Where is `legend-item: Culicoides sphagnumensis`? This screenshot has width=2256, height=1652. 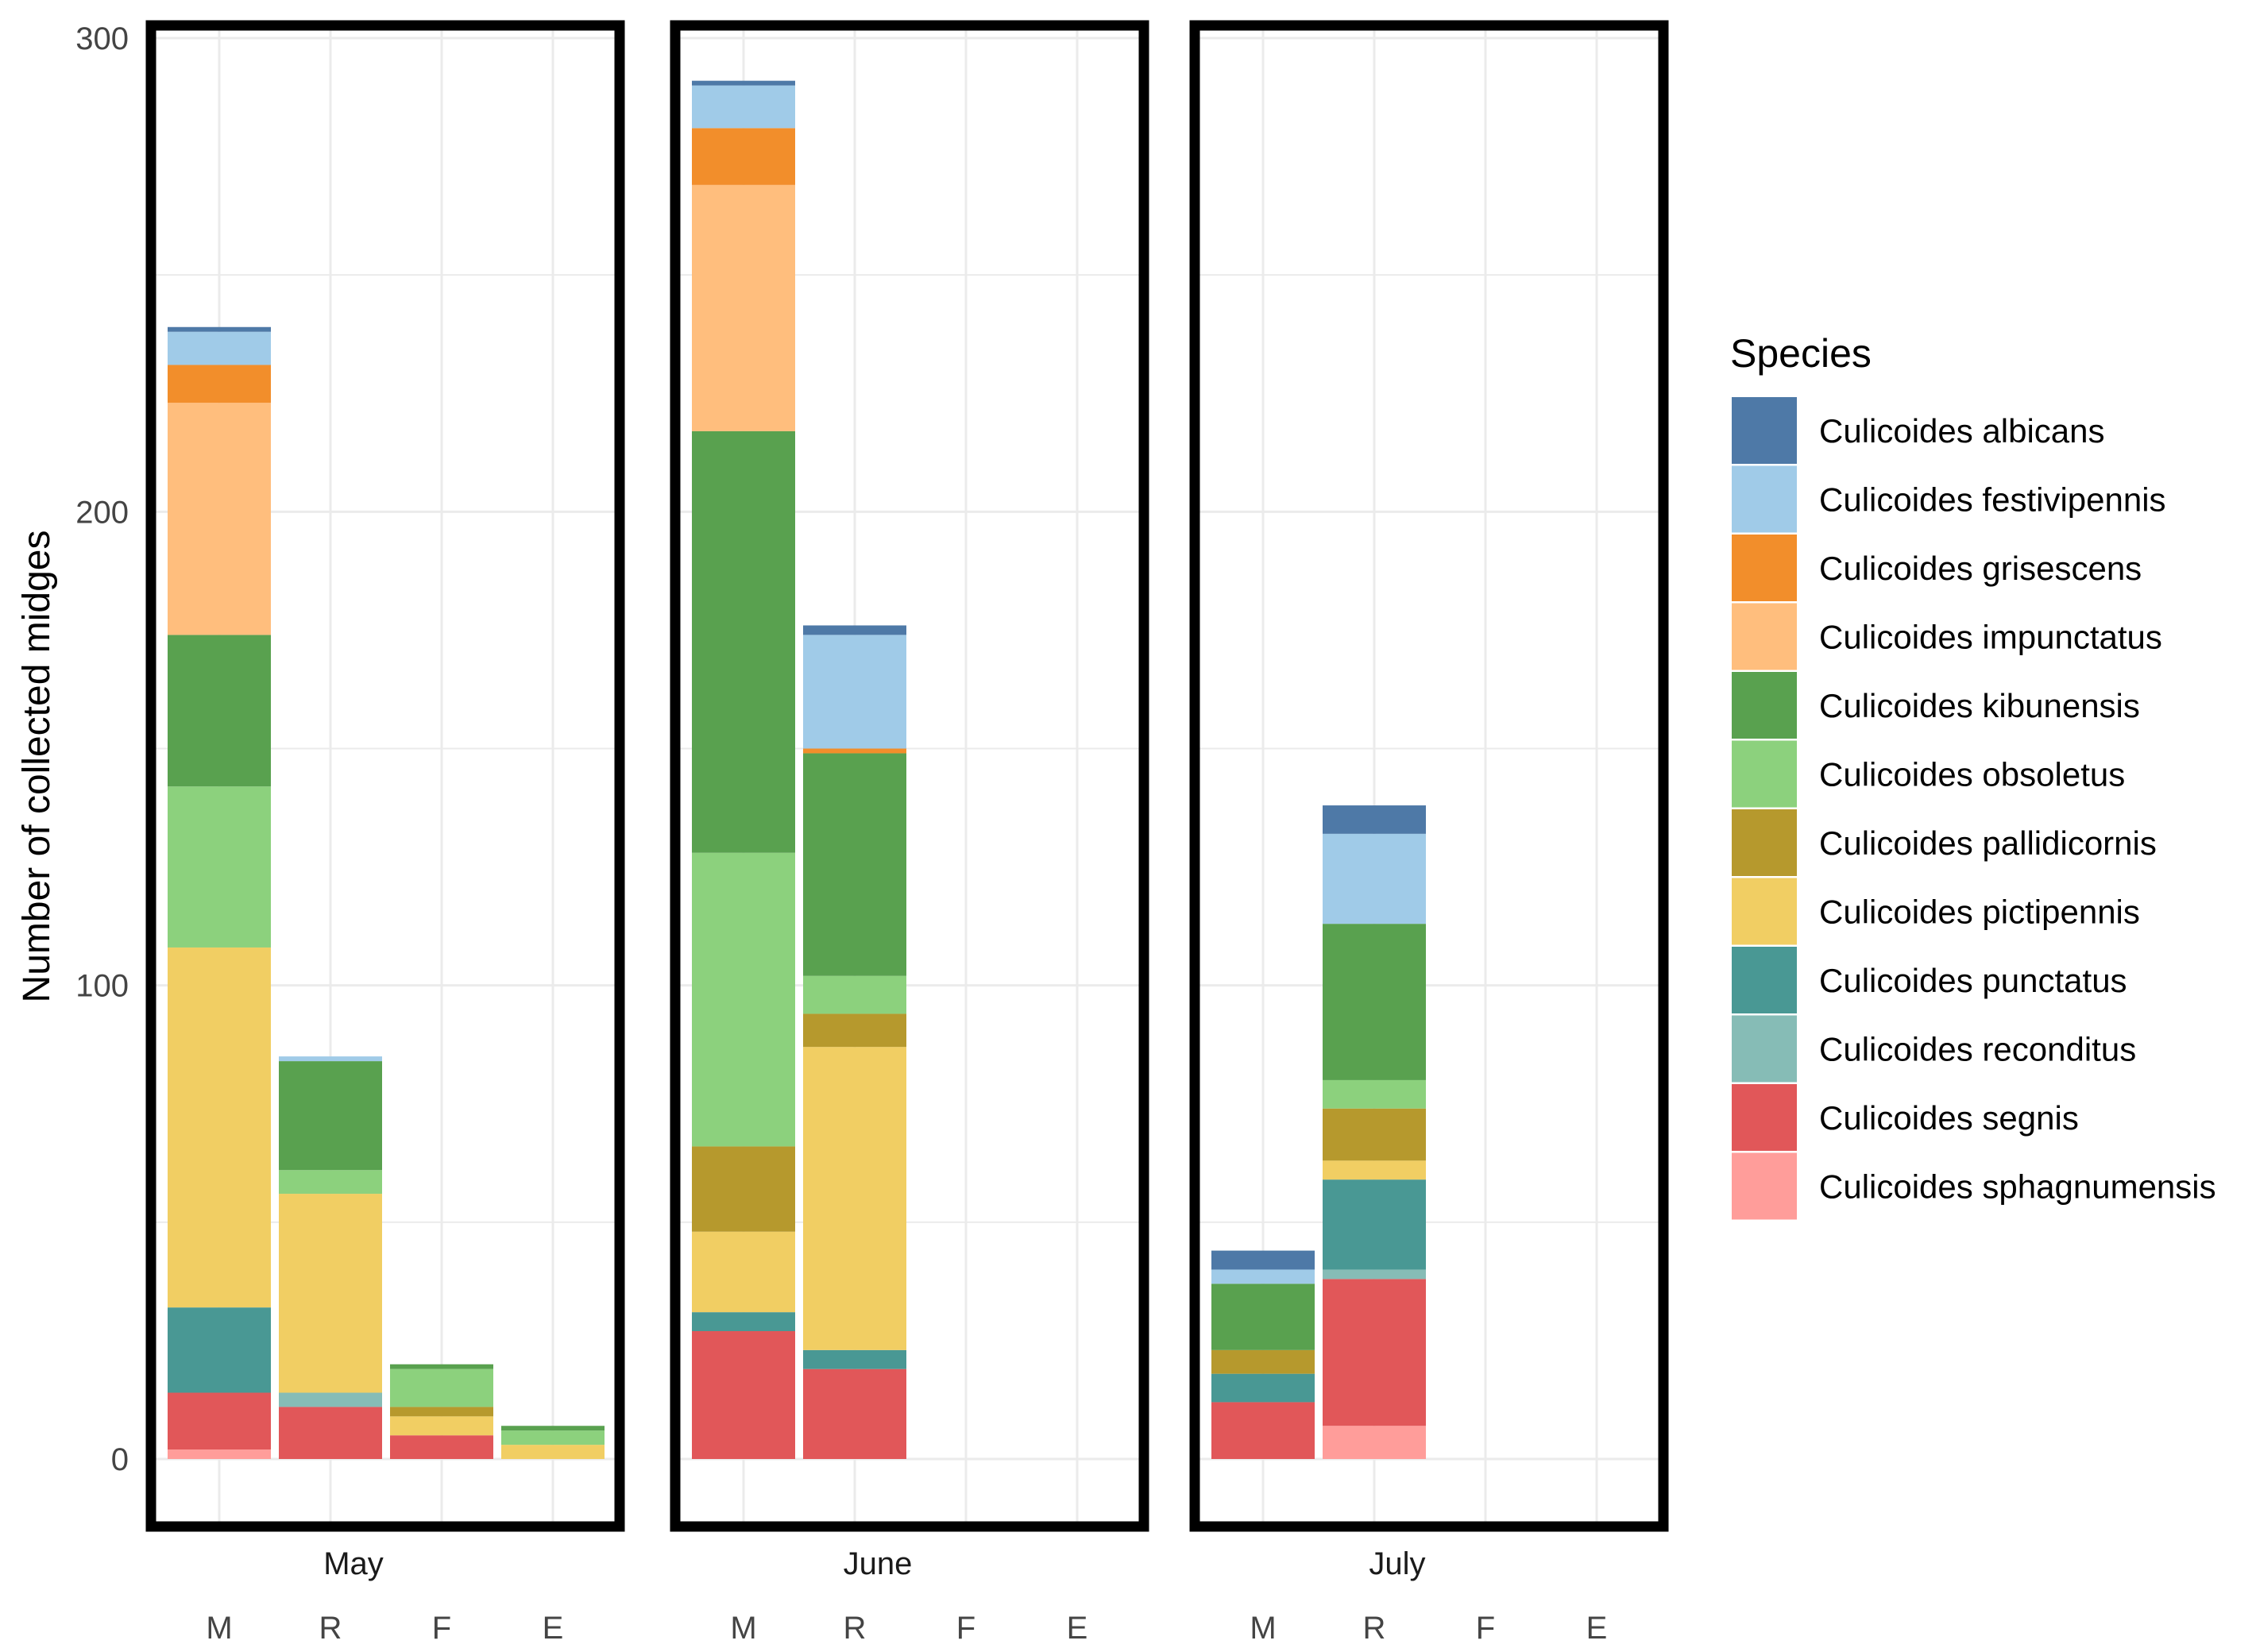
legend-item: Culicoides sphagnumensis is located at coordinates (1974, 1187).